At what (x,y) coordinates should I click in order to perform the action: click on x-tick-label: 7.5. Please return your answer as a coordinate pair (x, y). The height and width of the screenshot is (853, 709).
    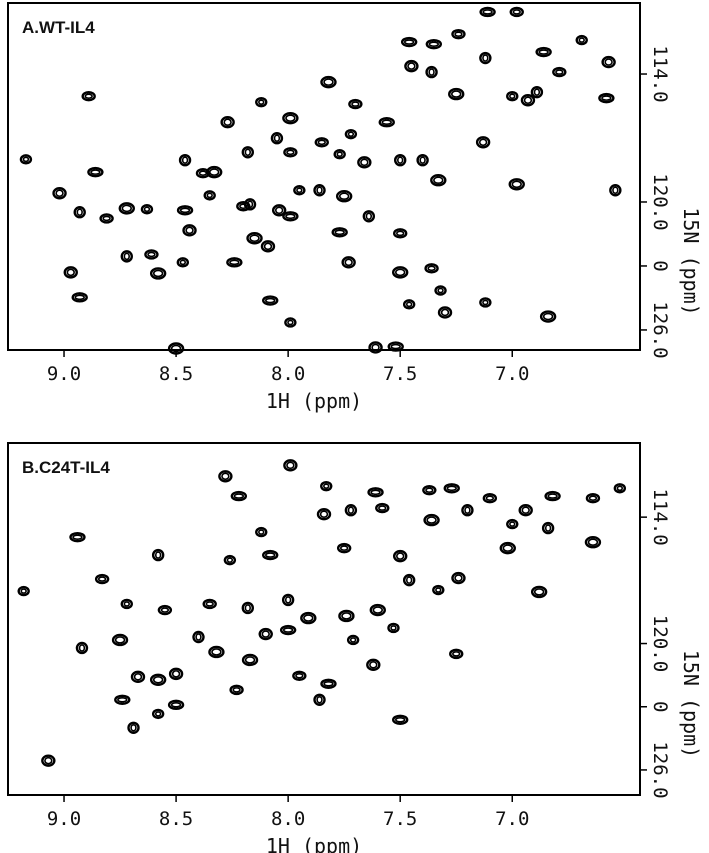
    Looking at the image, I should click on (400, 819).